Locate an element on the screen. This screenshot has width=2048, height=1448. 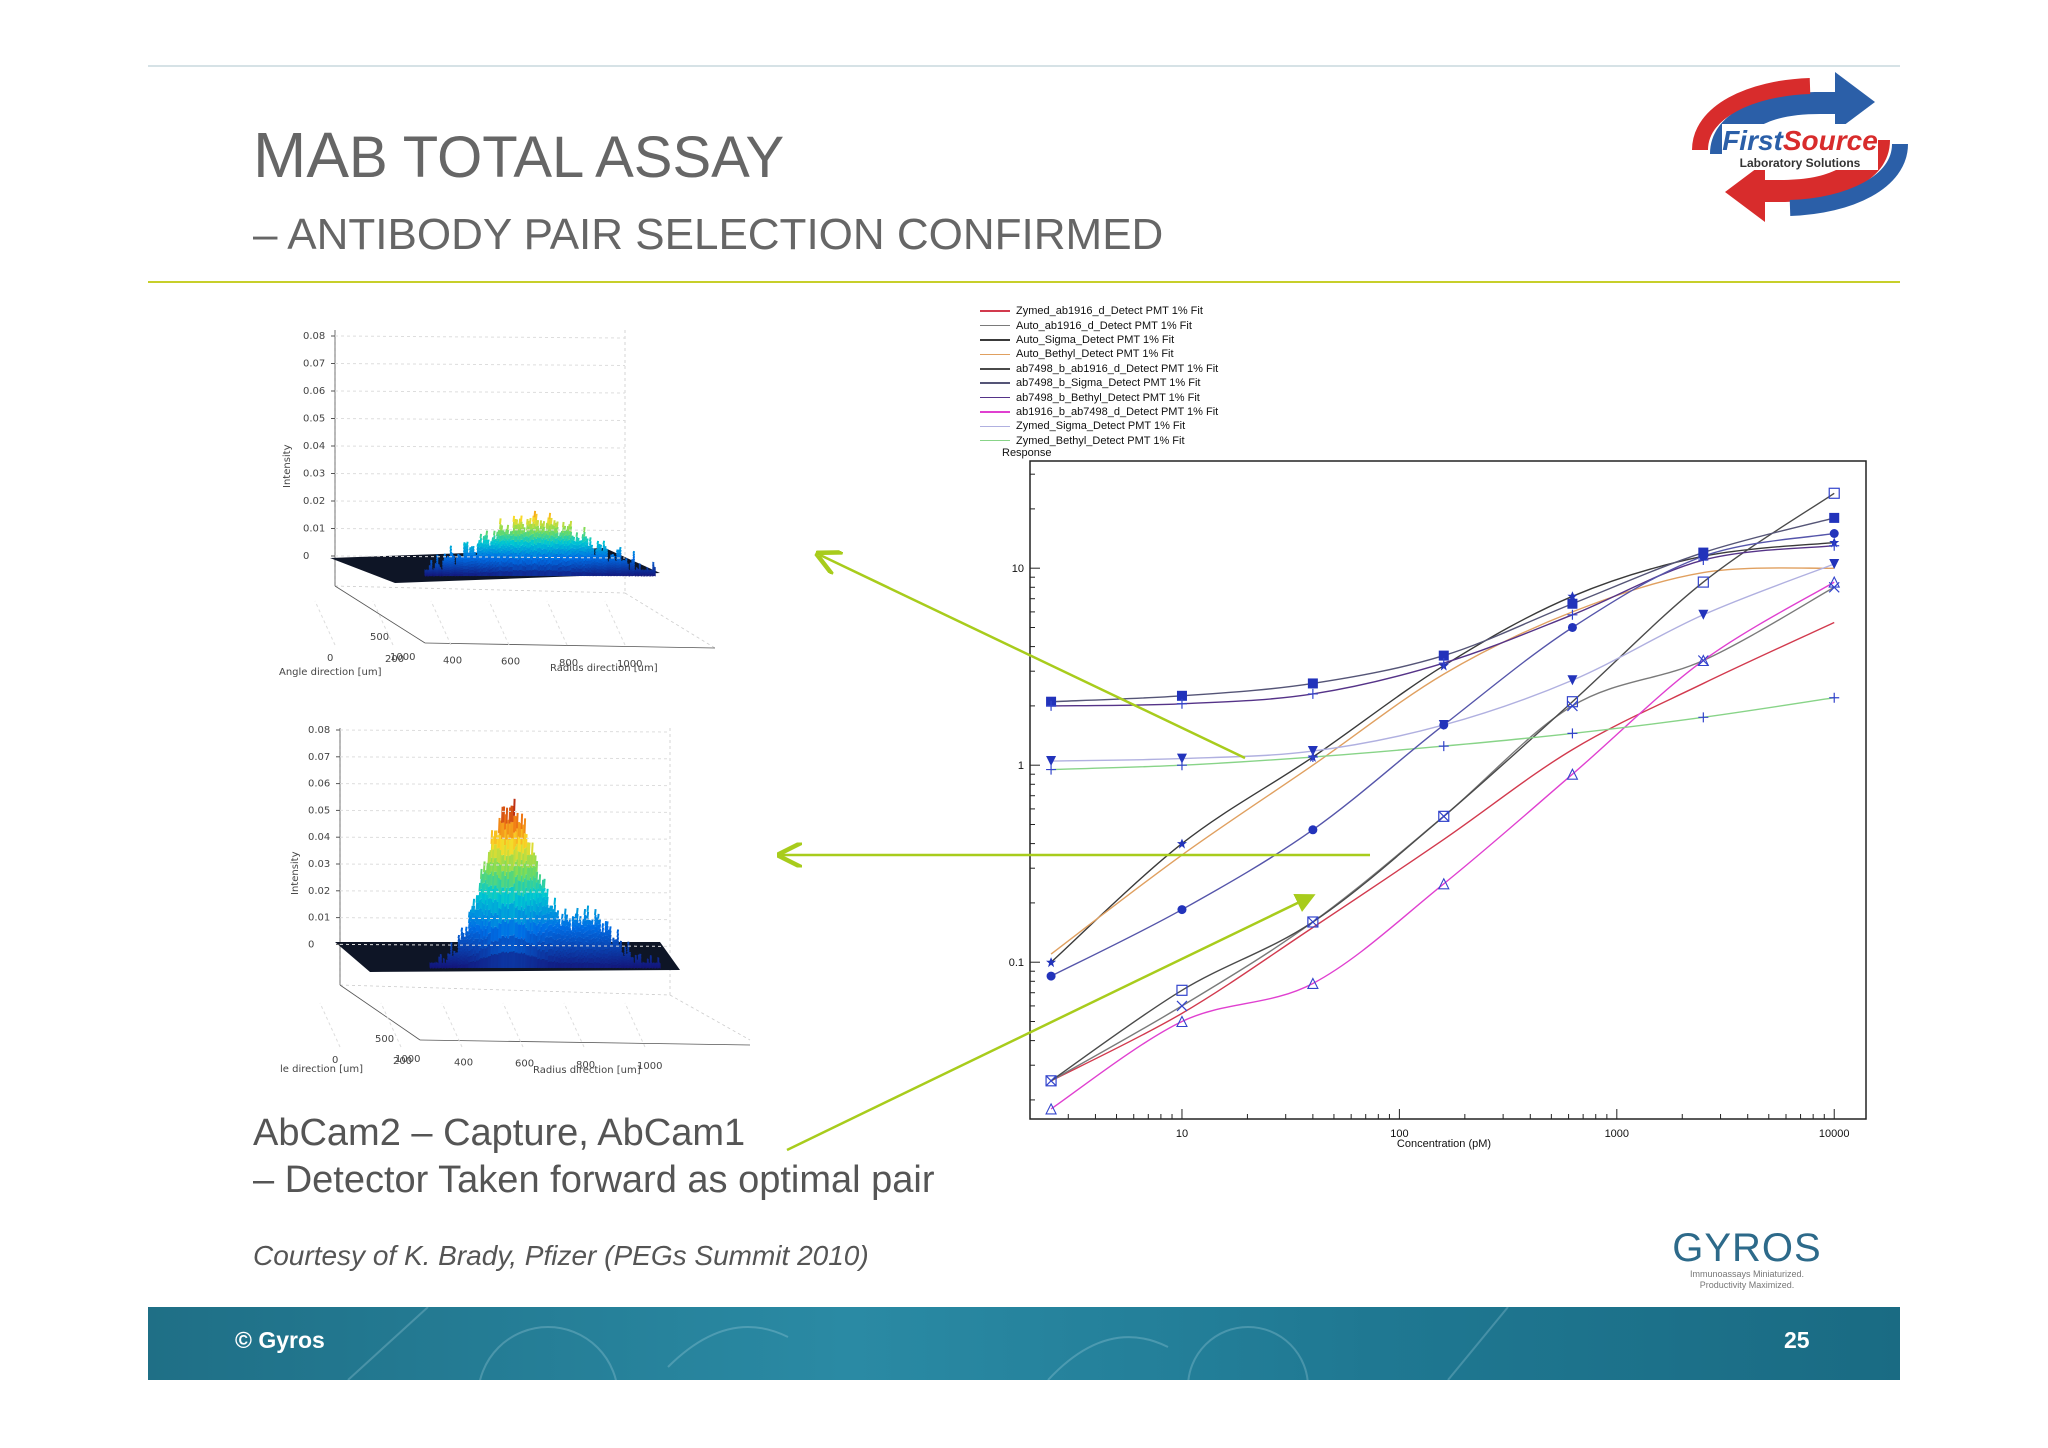
z-tick-label: 0 is located at coordinates (306, 556).